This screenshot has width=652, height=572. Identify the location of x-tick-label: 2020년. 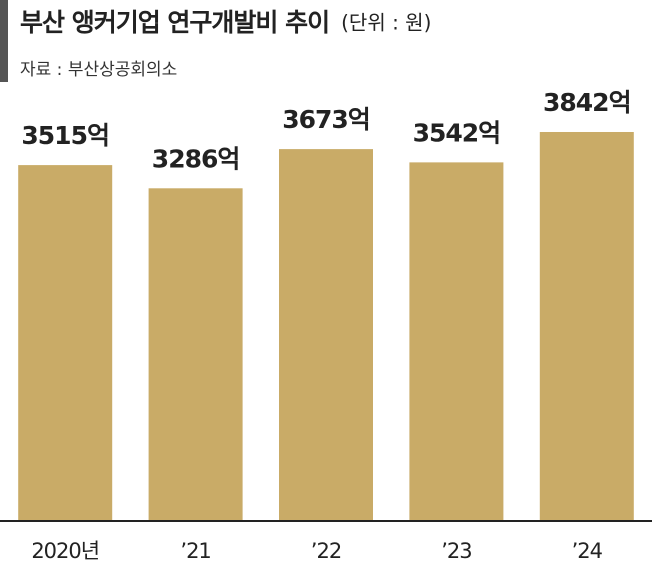
(65, 551).